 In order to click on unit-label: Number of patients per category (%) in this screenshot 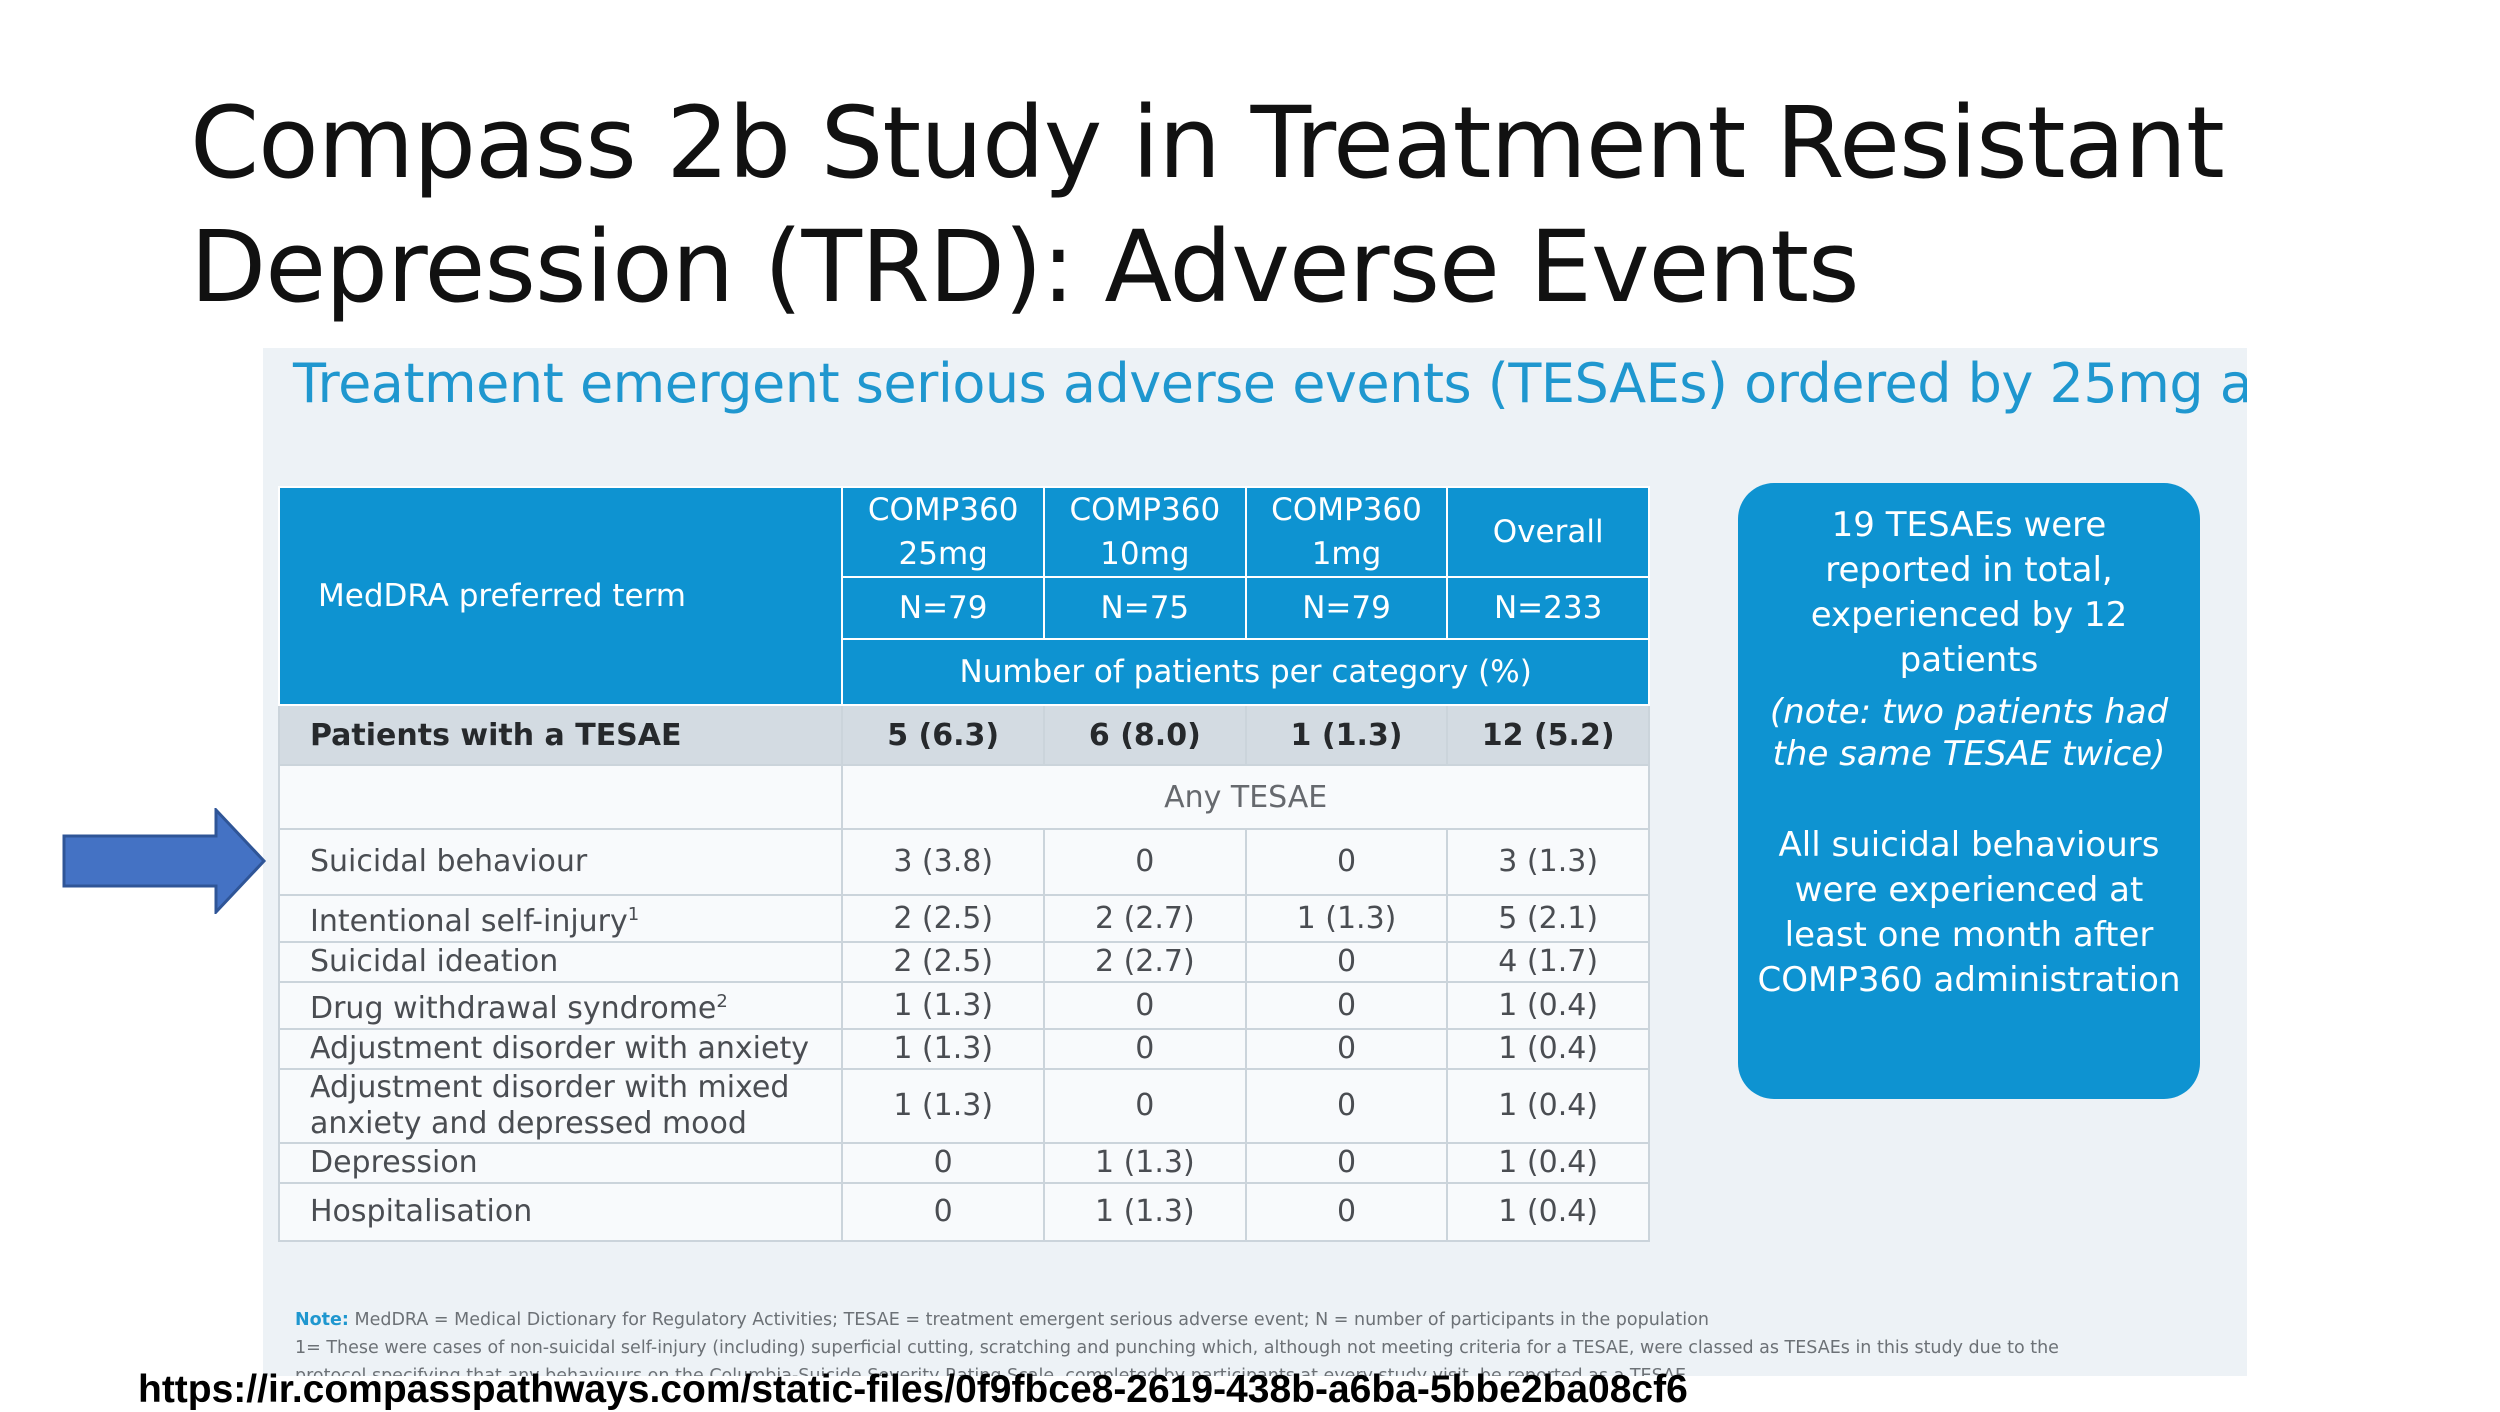, I will do `click(1245, 672)`.